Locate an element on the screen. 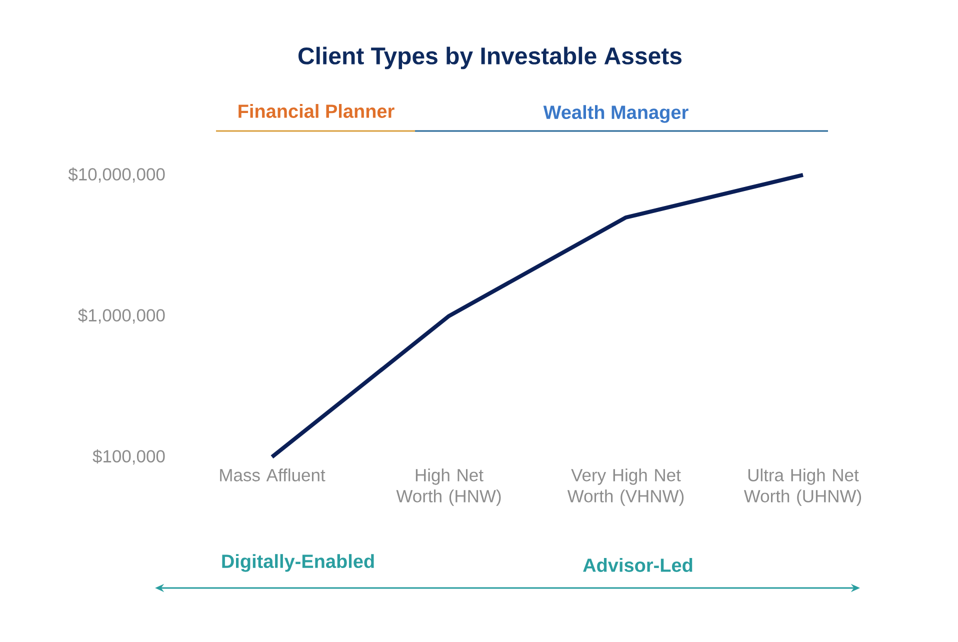 The height and width of the screenshot is (642, 958). x-tick-label: Mass Affluent is located at coordinates (273, 475).